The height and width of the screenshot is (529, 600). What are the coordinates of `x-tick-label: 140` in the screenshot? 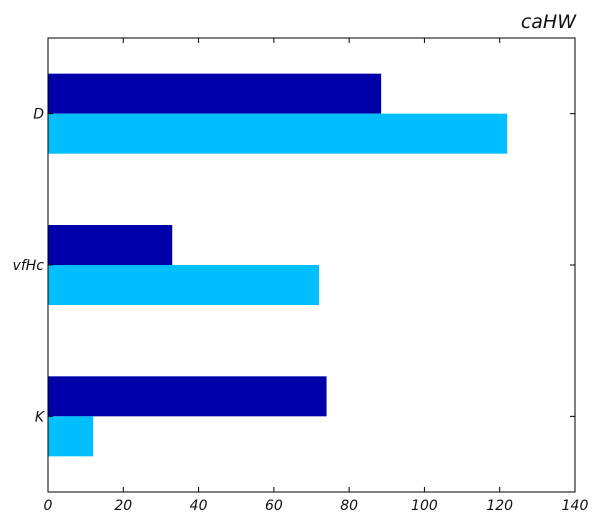 It's located at (575, 506).